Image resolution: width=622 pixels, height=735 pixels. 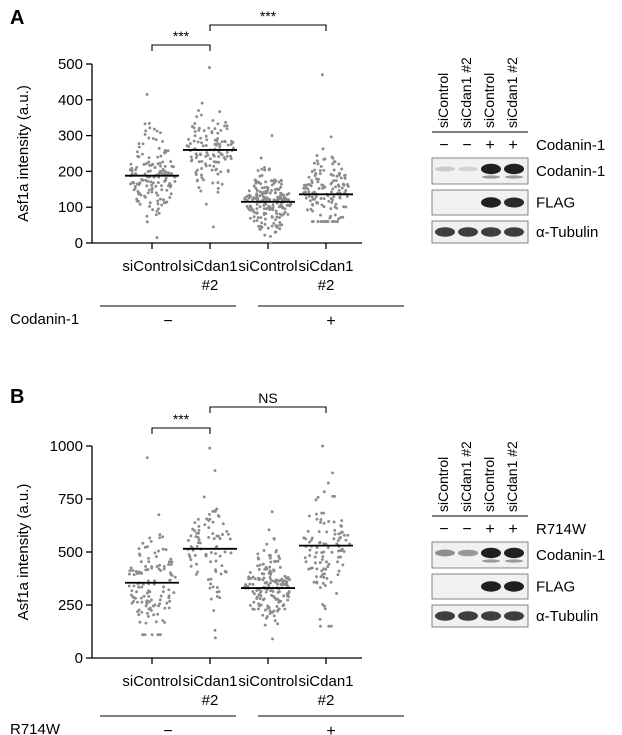 I want to click on blot-band-minor, so click(x=514, y=561).